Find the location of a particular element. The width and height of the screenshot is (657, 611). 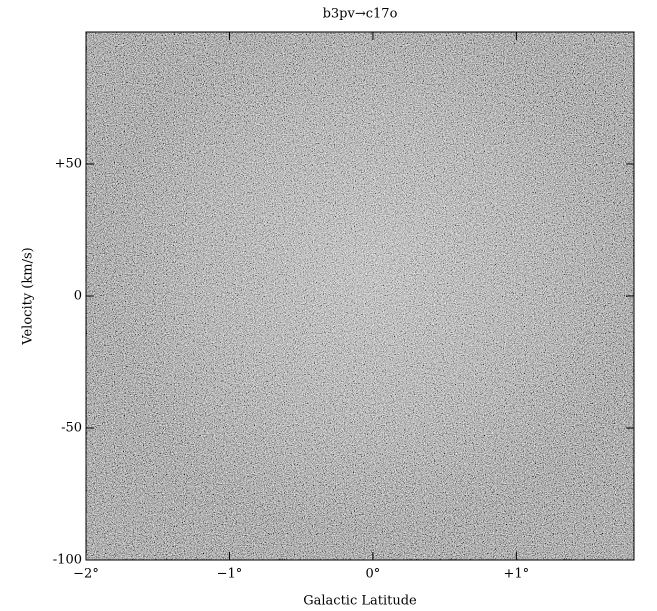

y-tick-label: -100 is located at coordinates (67, 560).